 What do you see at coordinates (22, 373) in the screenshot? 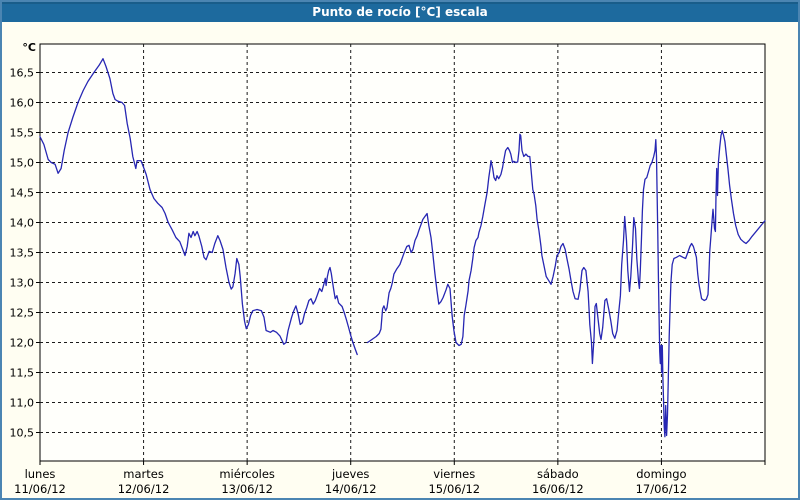
I see `y-tick-label: 11,5` at bounding box center [22, 373].